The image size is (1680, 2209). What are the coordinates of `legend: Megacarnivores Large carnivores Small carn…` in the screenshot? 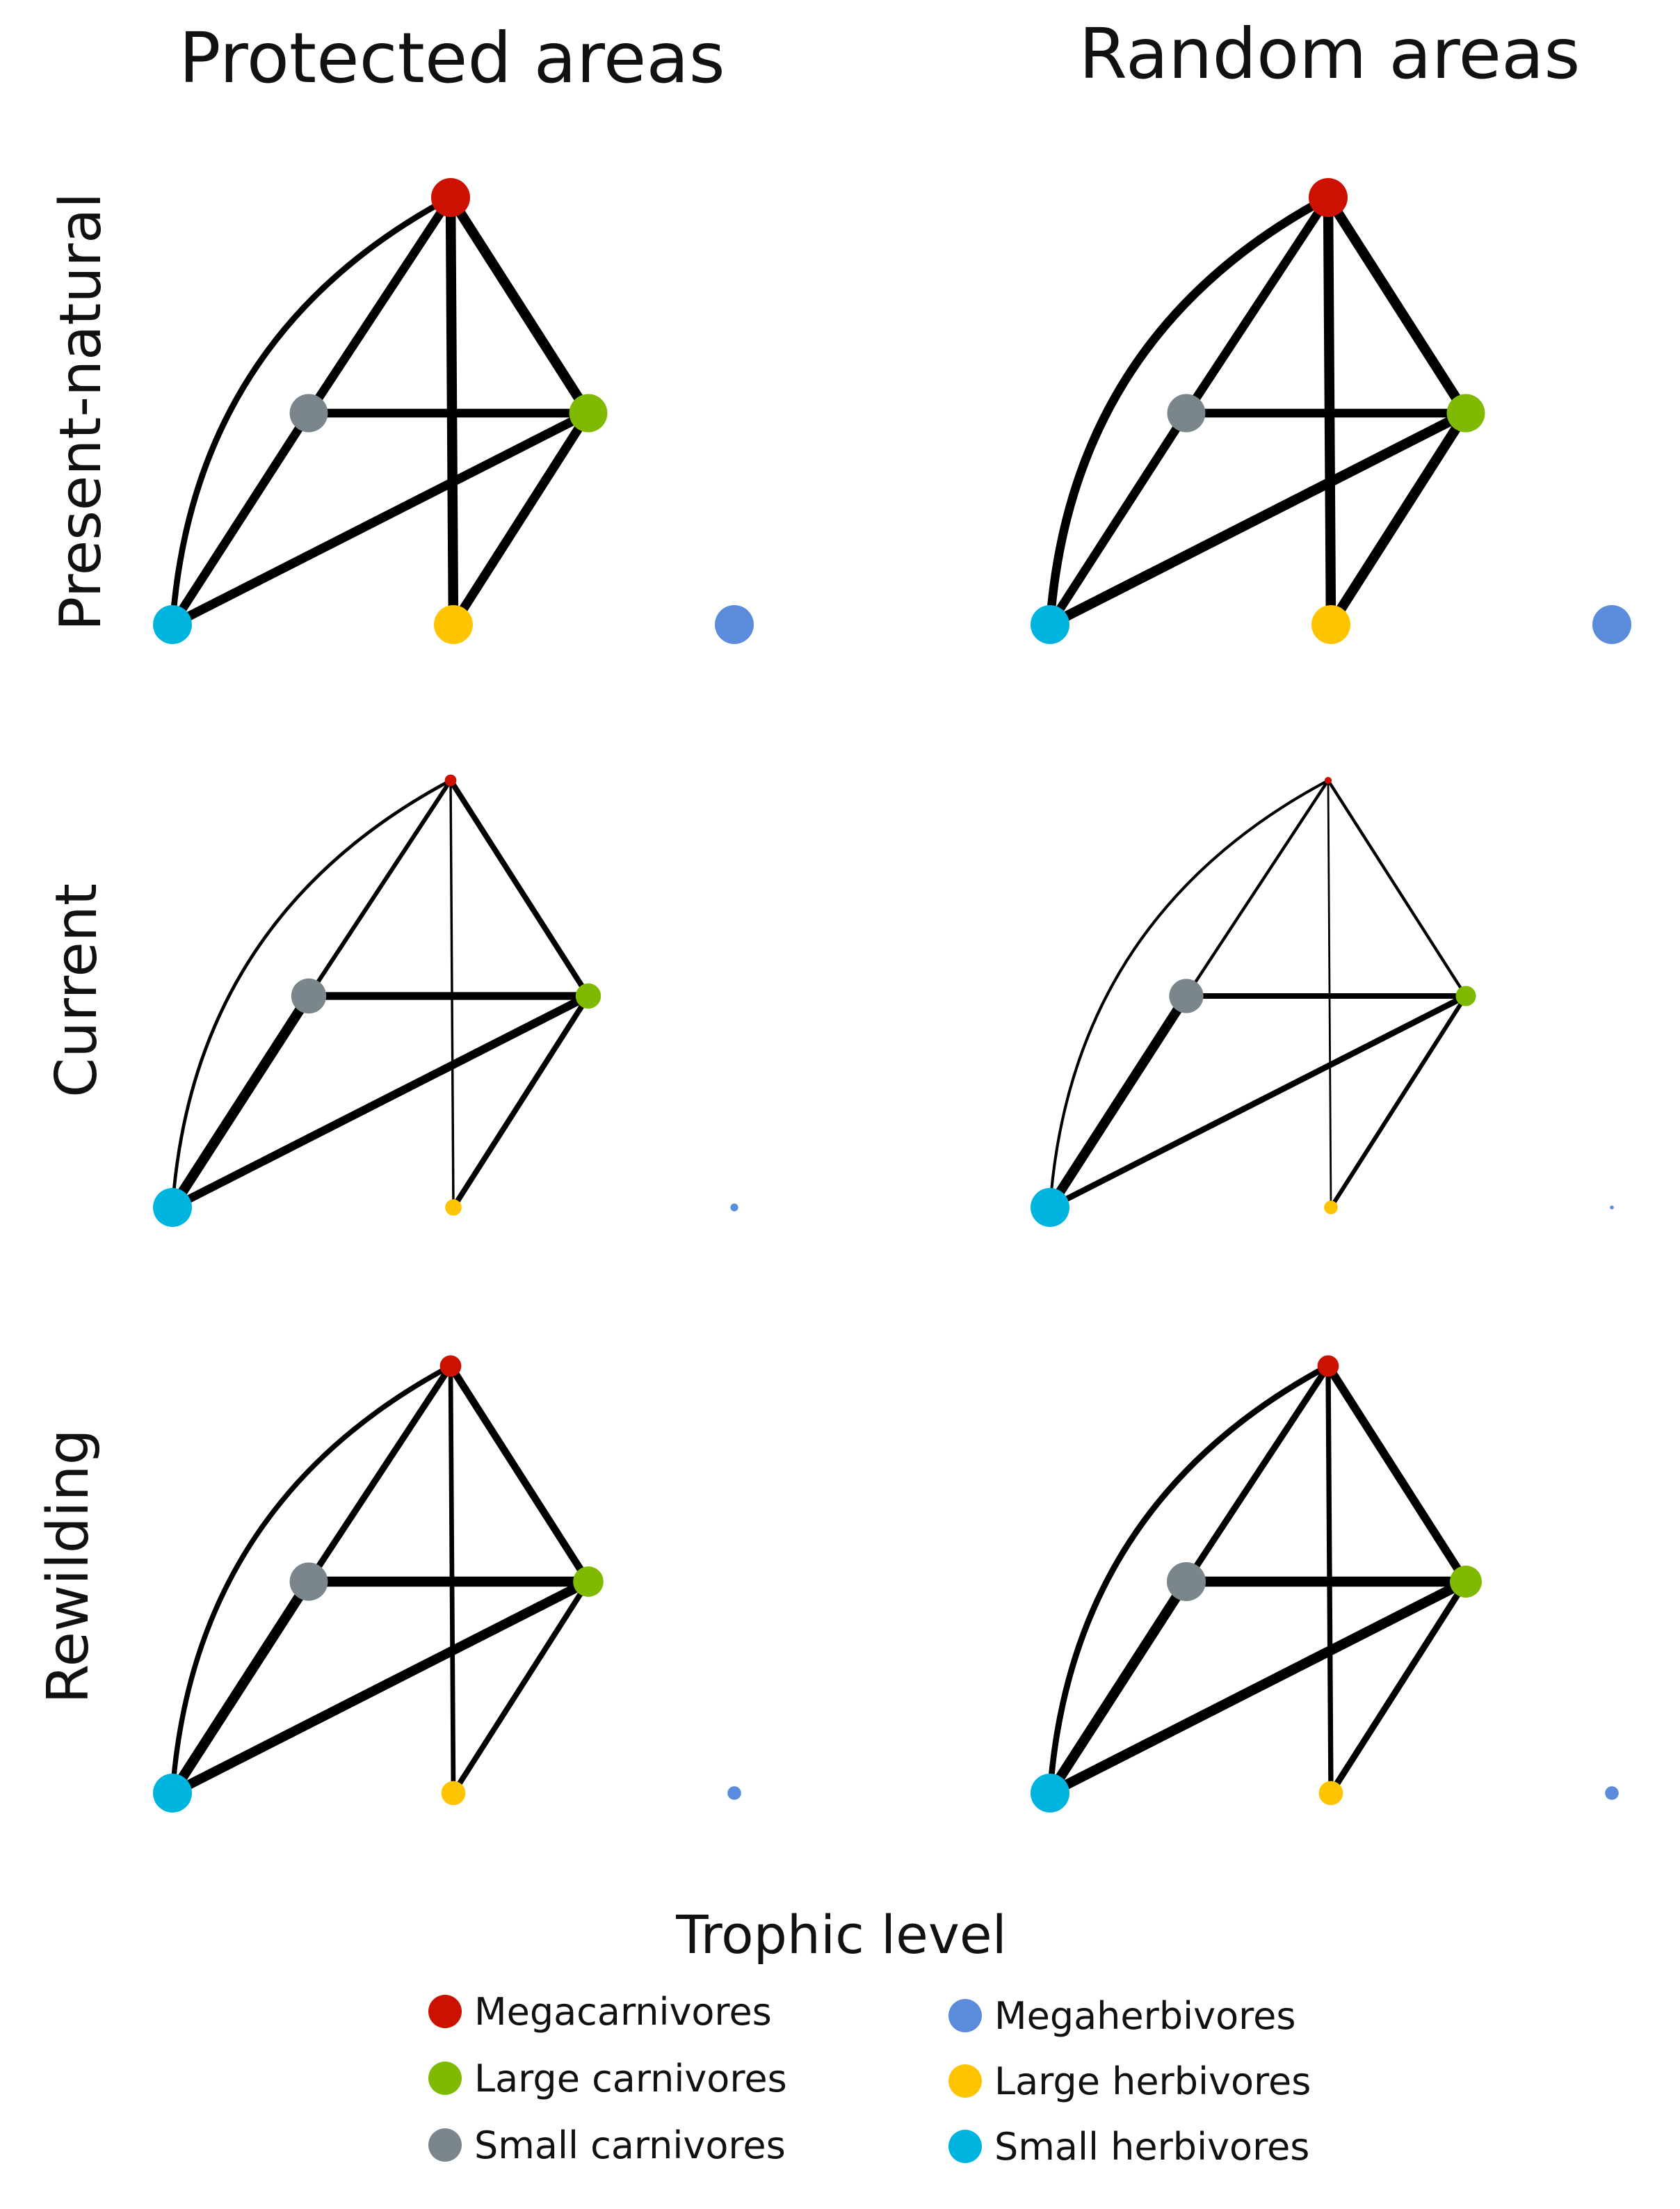 It's located at (869, 2079).